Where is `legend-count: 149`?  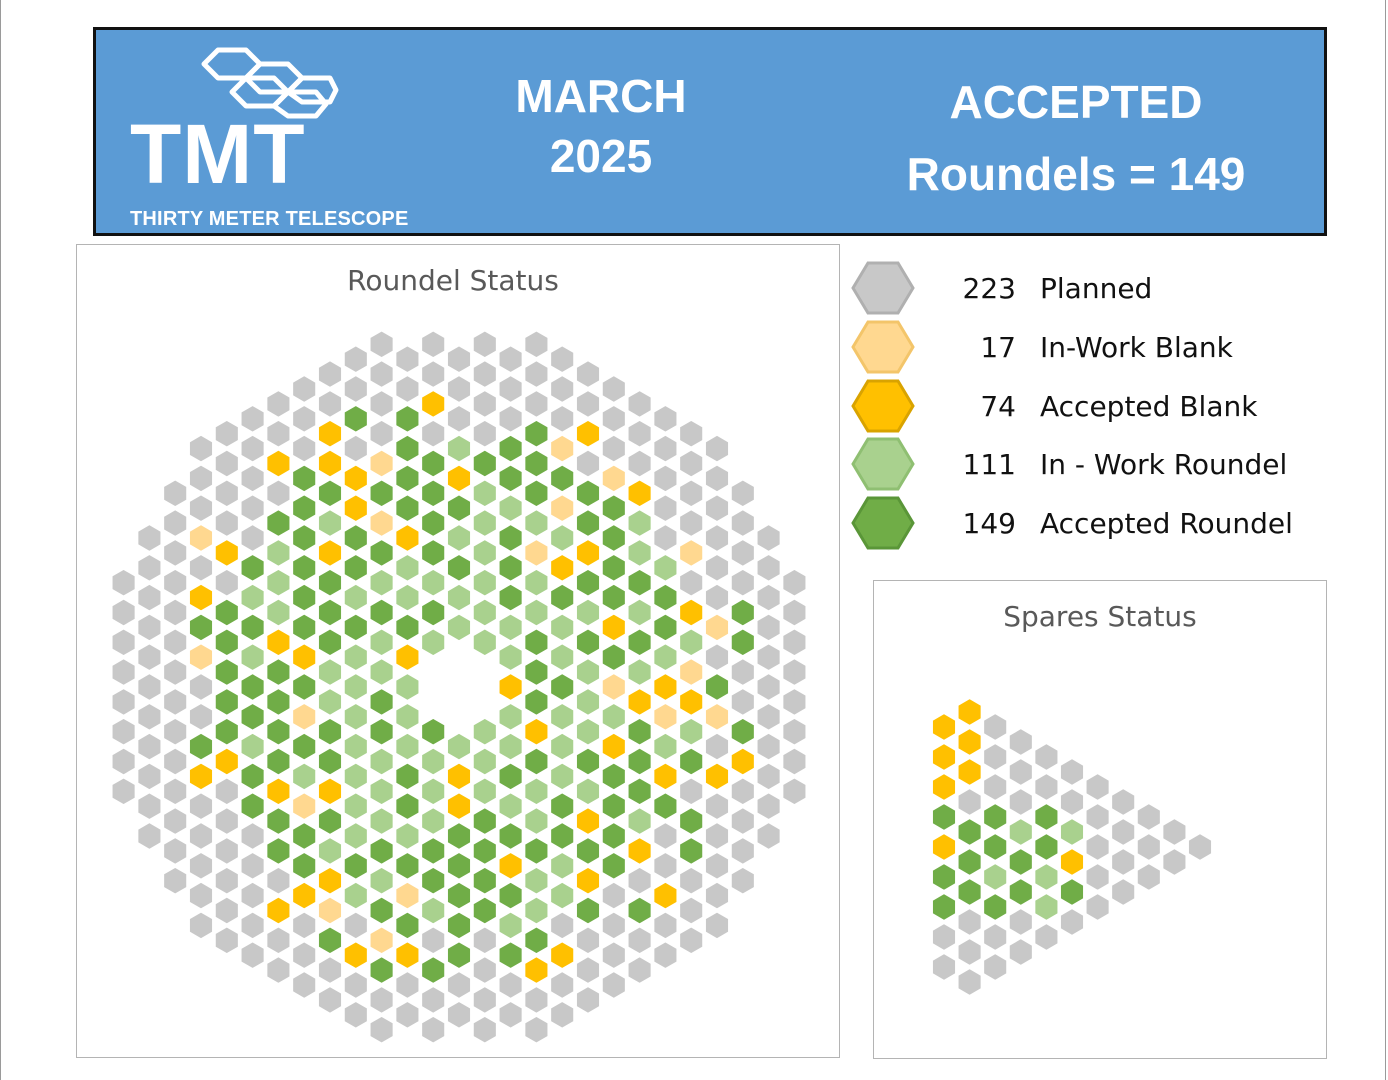 legend-count: 149 is located at coordinates (989, 523).